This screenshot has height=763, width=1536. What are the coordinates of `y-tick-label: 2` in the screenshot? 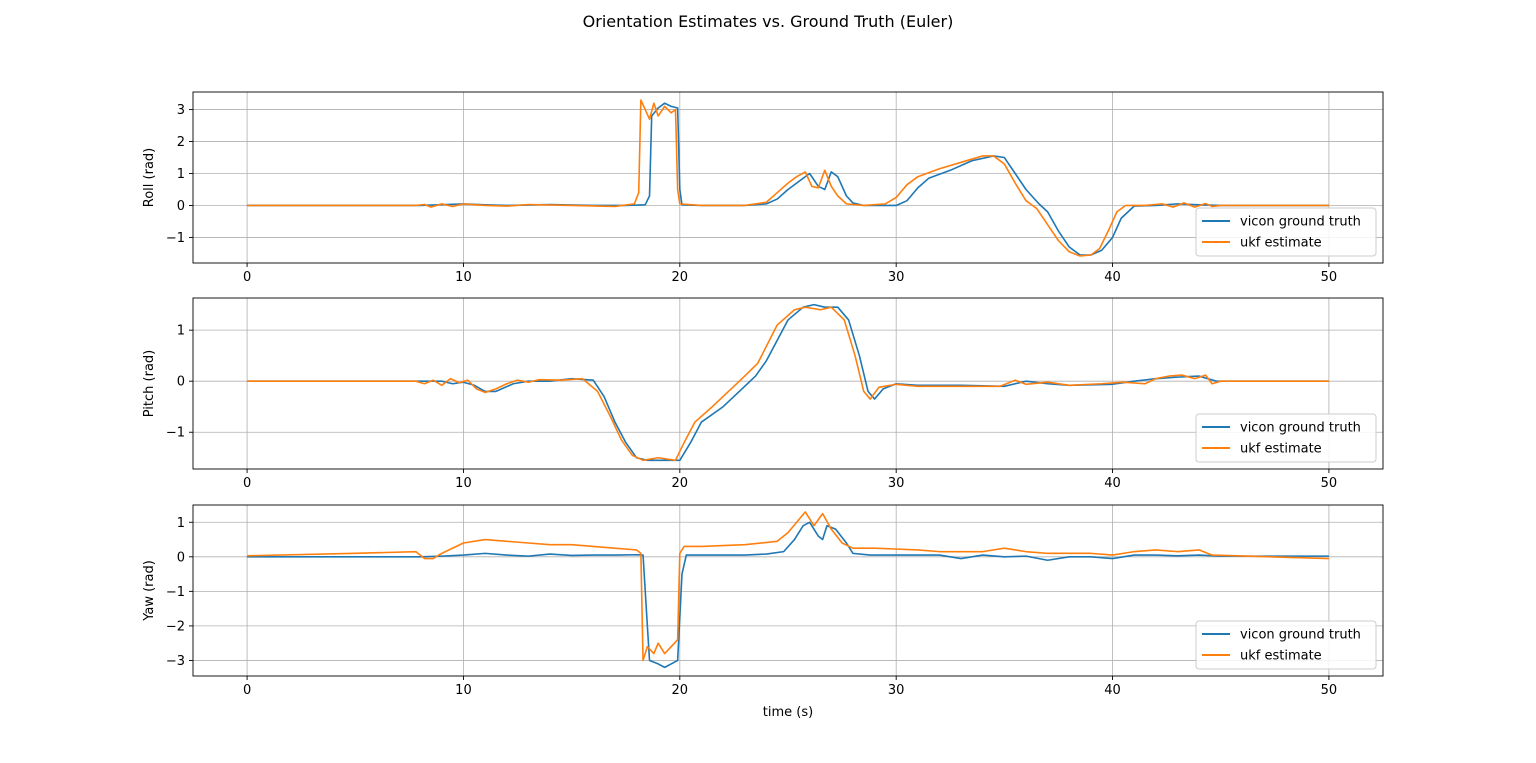 It's located at (181, 142).